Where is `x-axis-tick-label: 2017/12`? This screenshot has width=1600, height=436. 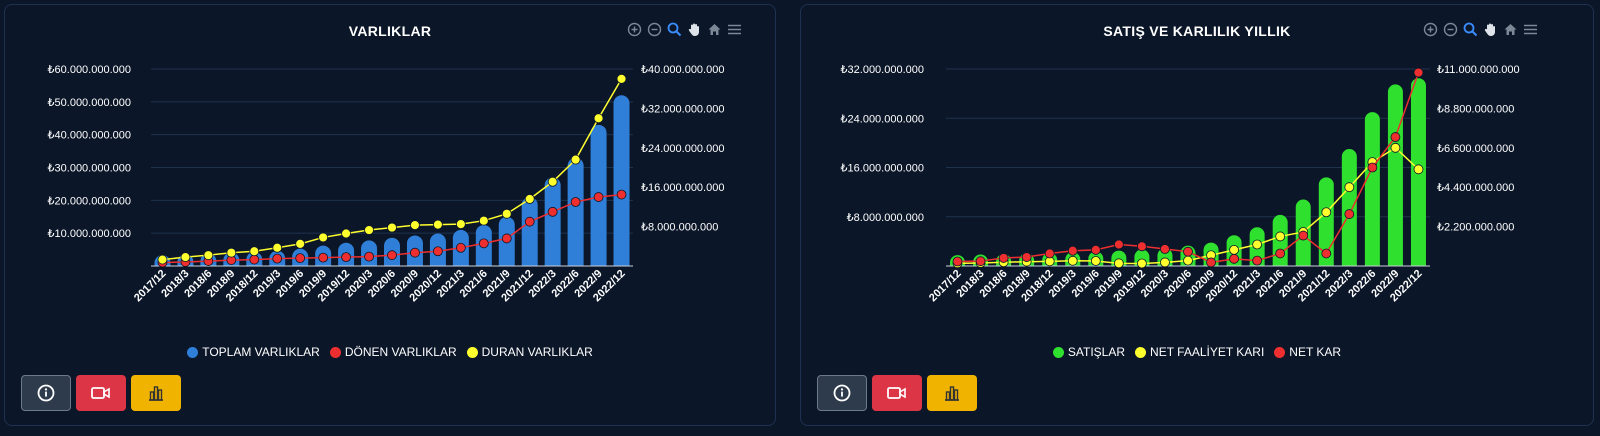
x-axis-tick-label: 2017/12 is located at coordinates (945, 286).